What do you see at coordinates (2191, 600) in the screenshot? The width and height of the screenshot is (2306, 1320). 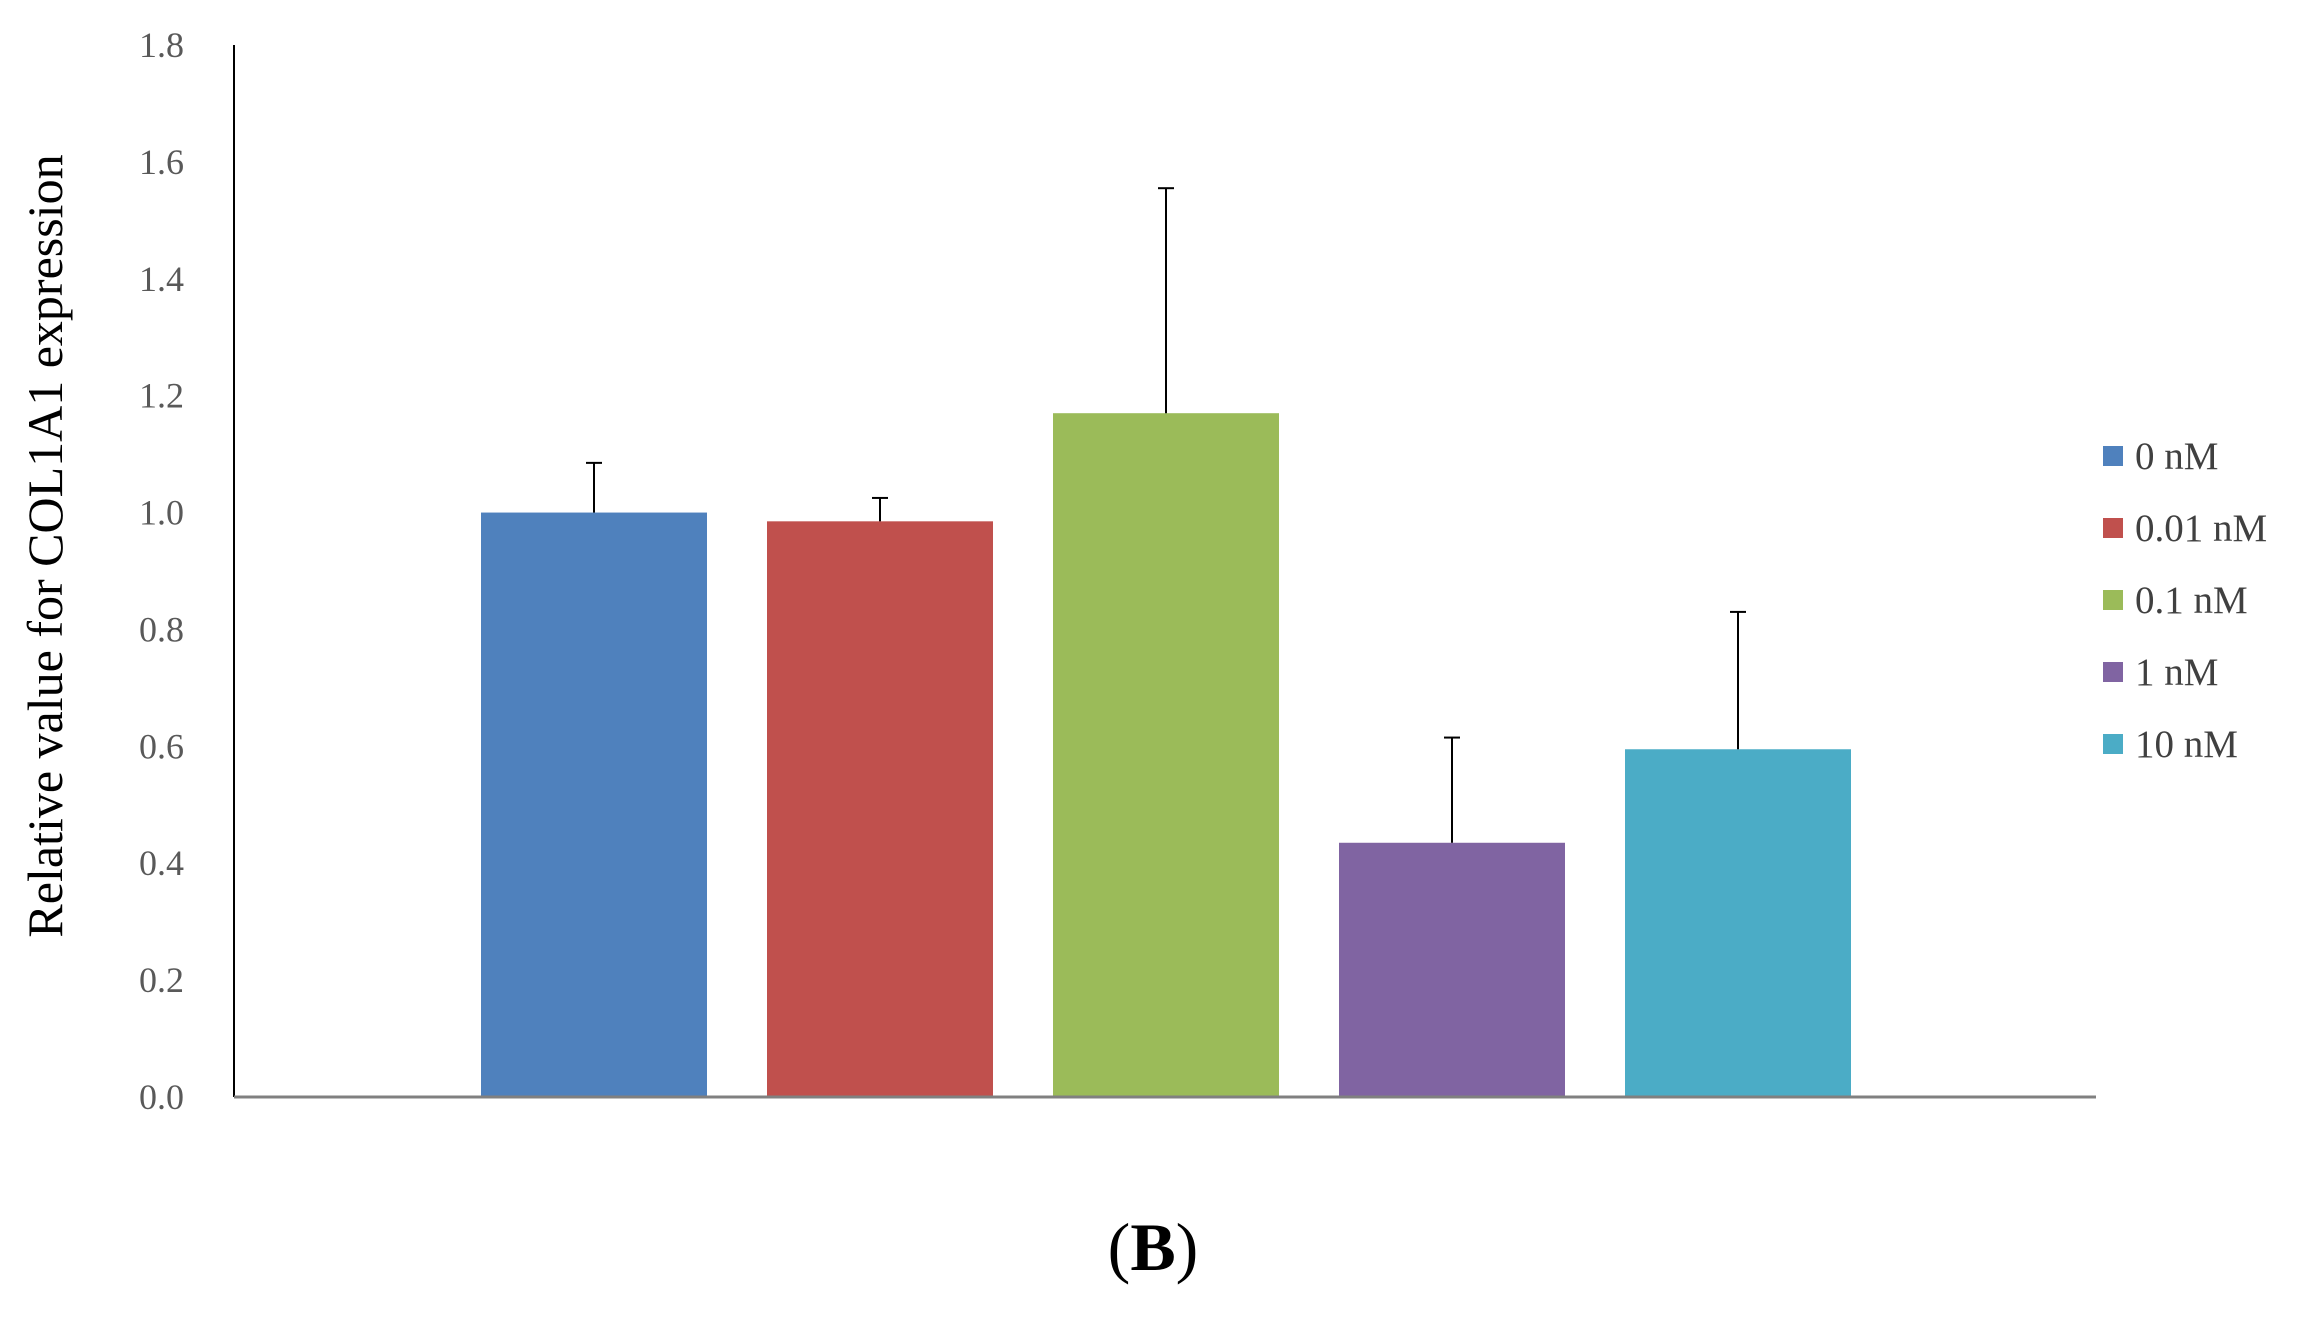 I see `legend-label: 0.1 nM` at bounding box center [2191, 600].